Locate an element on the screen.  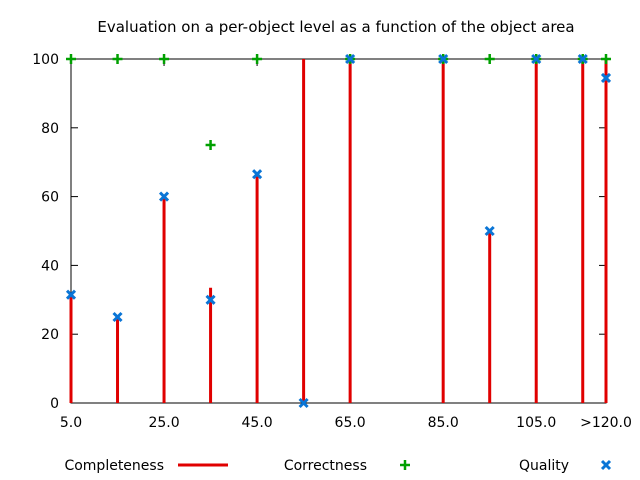
y-tick-label: 0 is located at coordinates (54, 404).